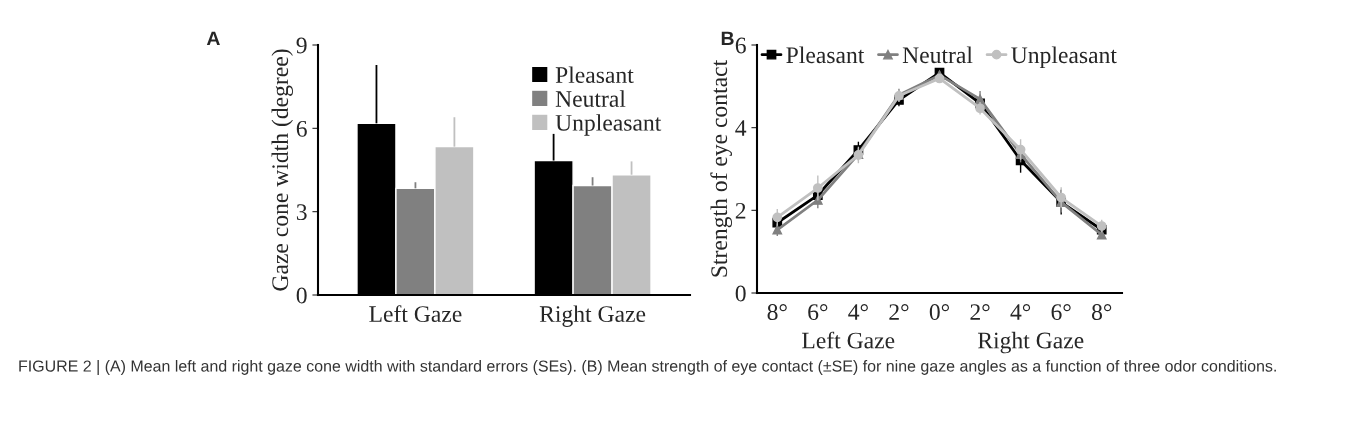 Image resolution: width=1357 pixels, height=436 pixels. Describe the element at coordinates (301, 45) in the screenshot. I see `y-tick-label: 9` at that location.